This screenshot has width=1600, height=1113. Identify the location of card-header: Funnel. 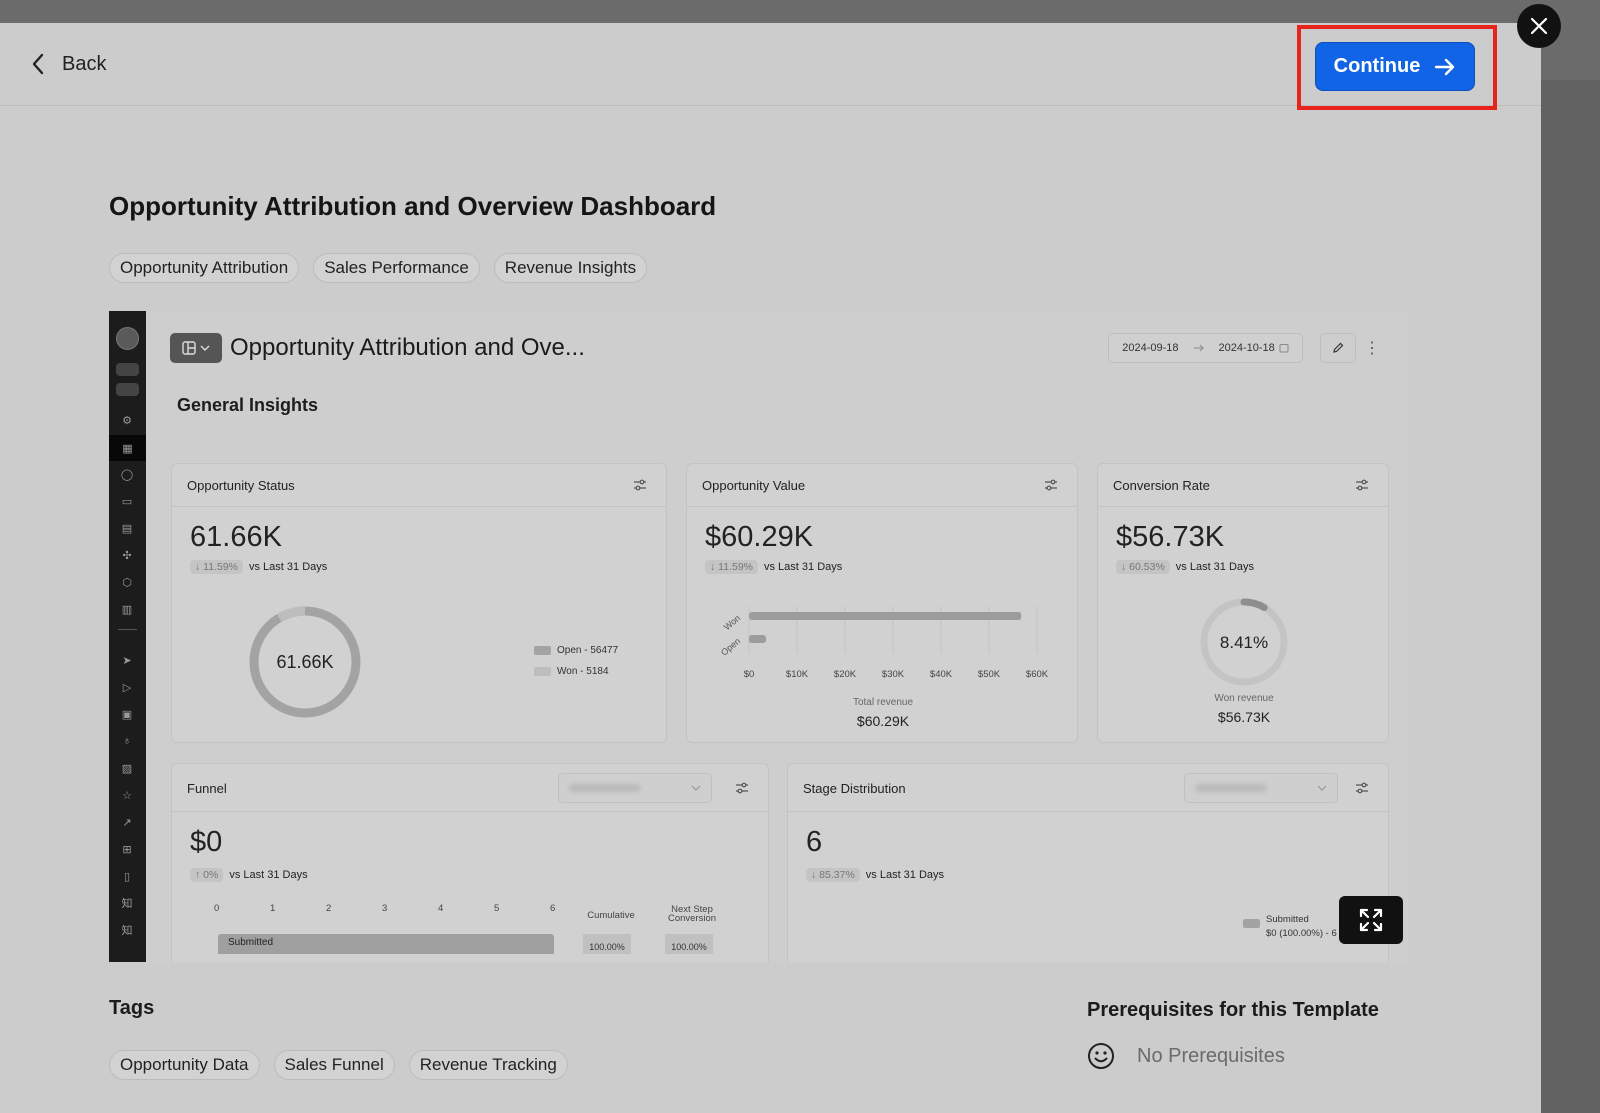
(470, 788).